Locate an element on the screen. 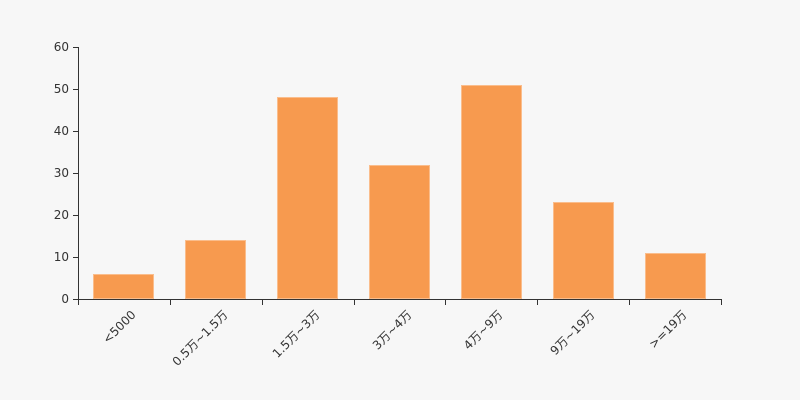 This screenshot has height=410, width=800. y-tick-label: 10 is located at coordinates (61, 257).